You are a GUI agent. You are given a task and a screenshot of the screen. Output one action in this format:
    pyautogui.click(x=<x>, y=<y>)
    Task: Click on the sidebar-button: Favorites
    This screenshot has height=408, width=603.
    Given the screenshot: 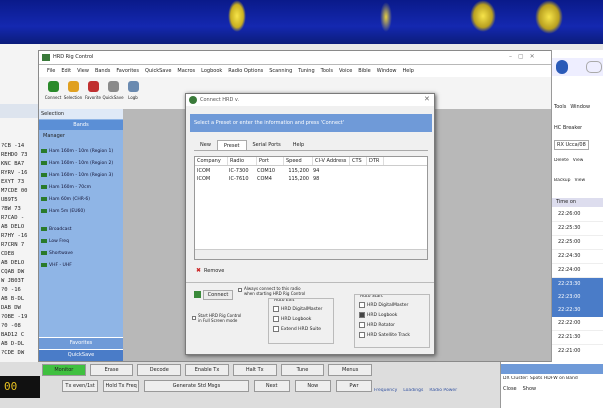 What is the action you would take?
    pyautogui.click(x=81, y=343)
    